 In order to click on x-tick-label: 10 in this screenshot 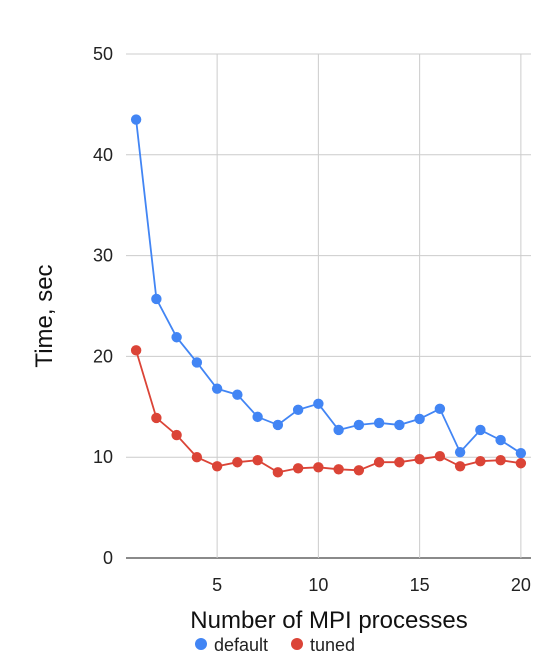, I will do `click(318, 585)`.